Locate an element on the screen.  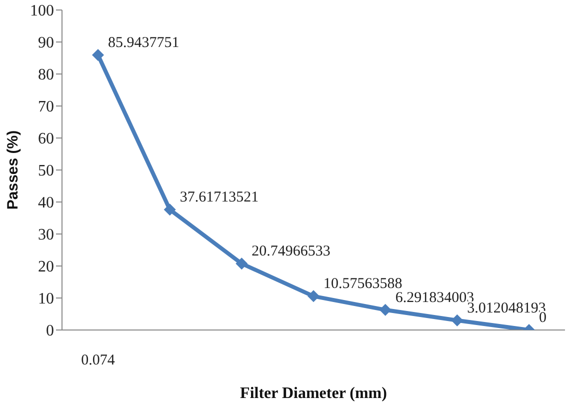
y-tick-label: 40 is located at coordinates (46, 203).